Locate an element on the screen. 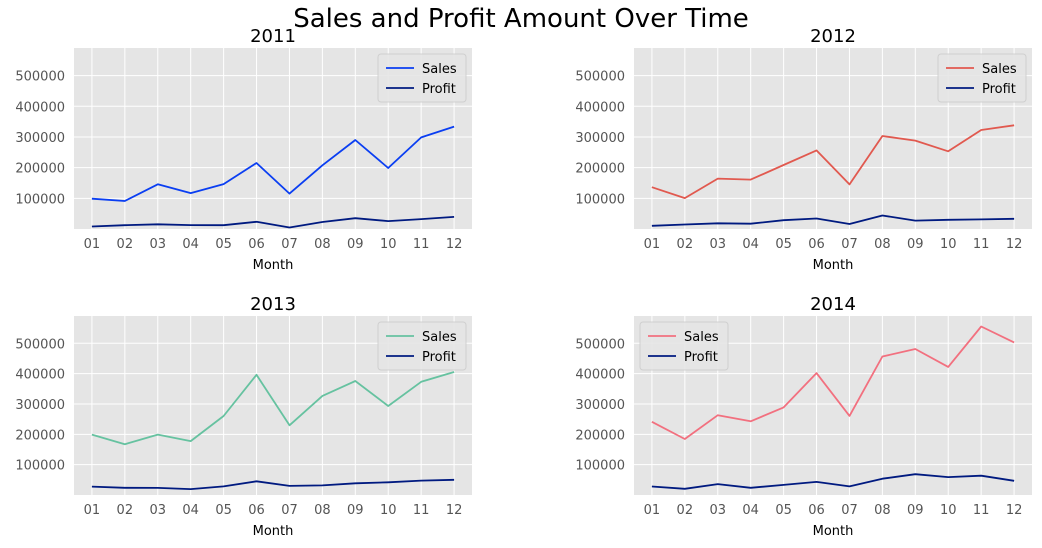  subplot-title: 2014 is located at coordinates (833, 304).